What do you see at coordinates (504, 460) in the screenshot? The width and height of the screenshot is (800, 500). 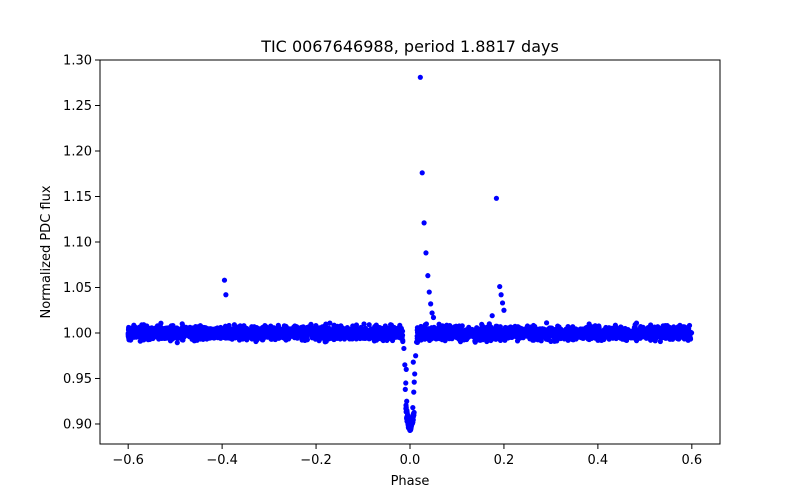 I see `x-tick-label: 0.2` at bounding box center [504, 460].